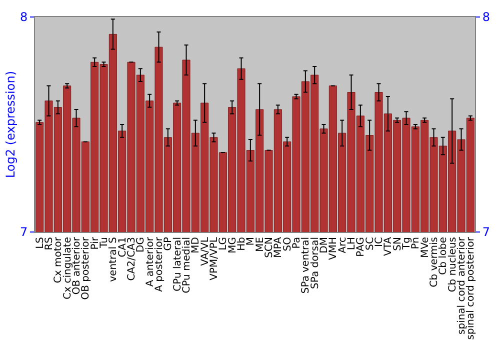 Image resolution: width=500 pixels, height=350 pixels. Describe the element at coordinates (352, 243) in the screenshot. I see `x-tick-label: LH` at that location.